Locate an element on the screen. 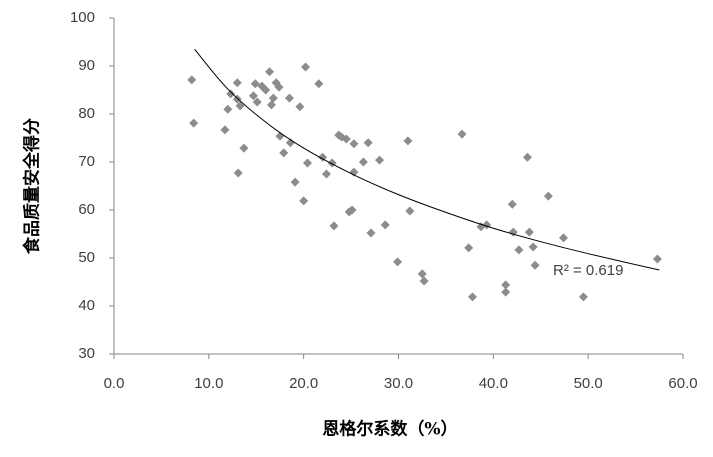  x-tick-label: 40.0 is located at coordinates (493, 383).